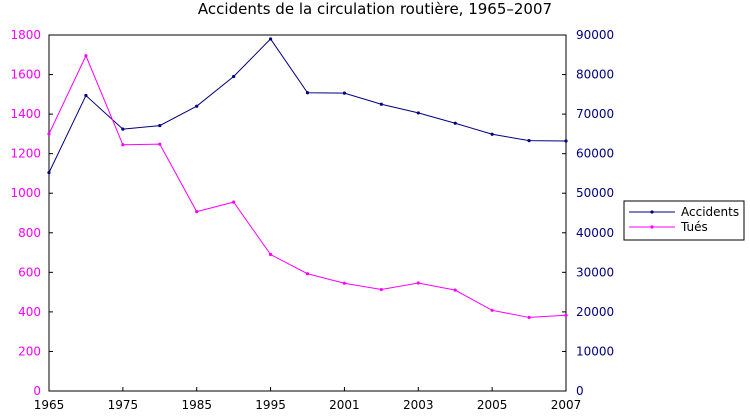 The width and height of the screenshot is (750, 417). Describe the element at coordinates (652, 212) in the screenshot. I see `legend-marker-accidents` at that location.